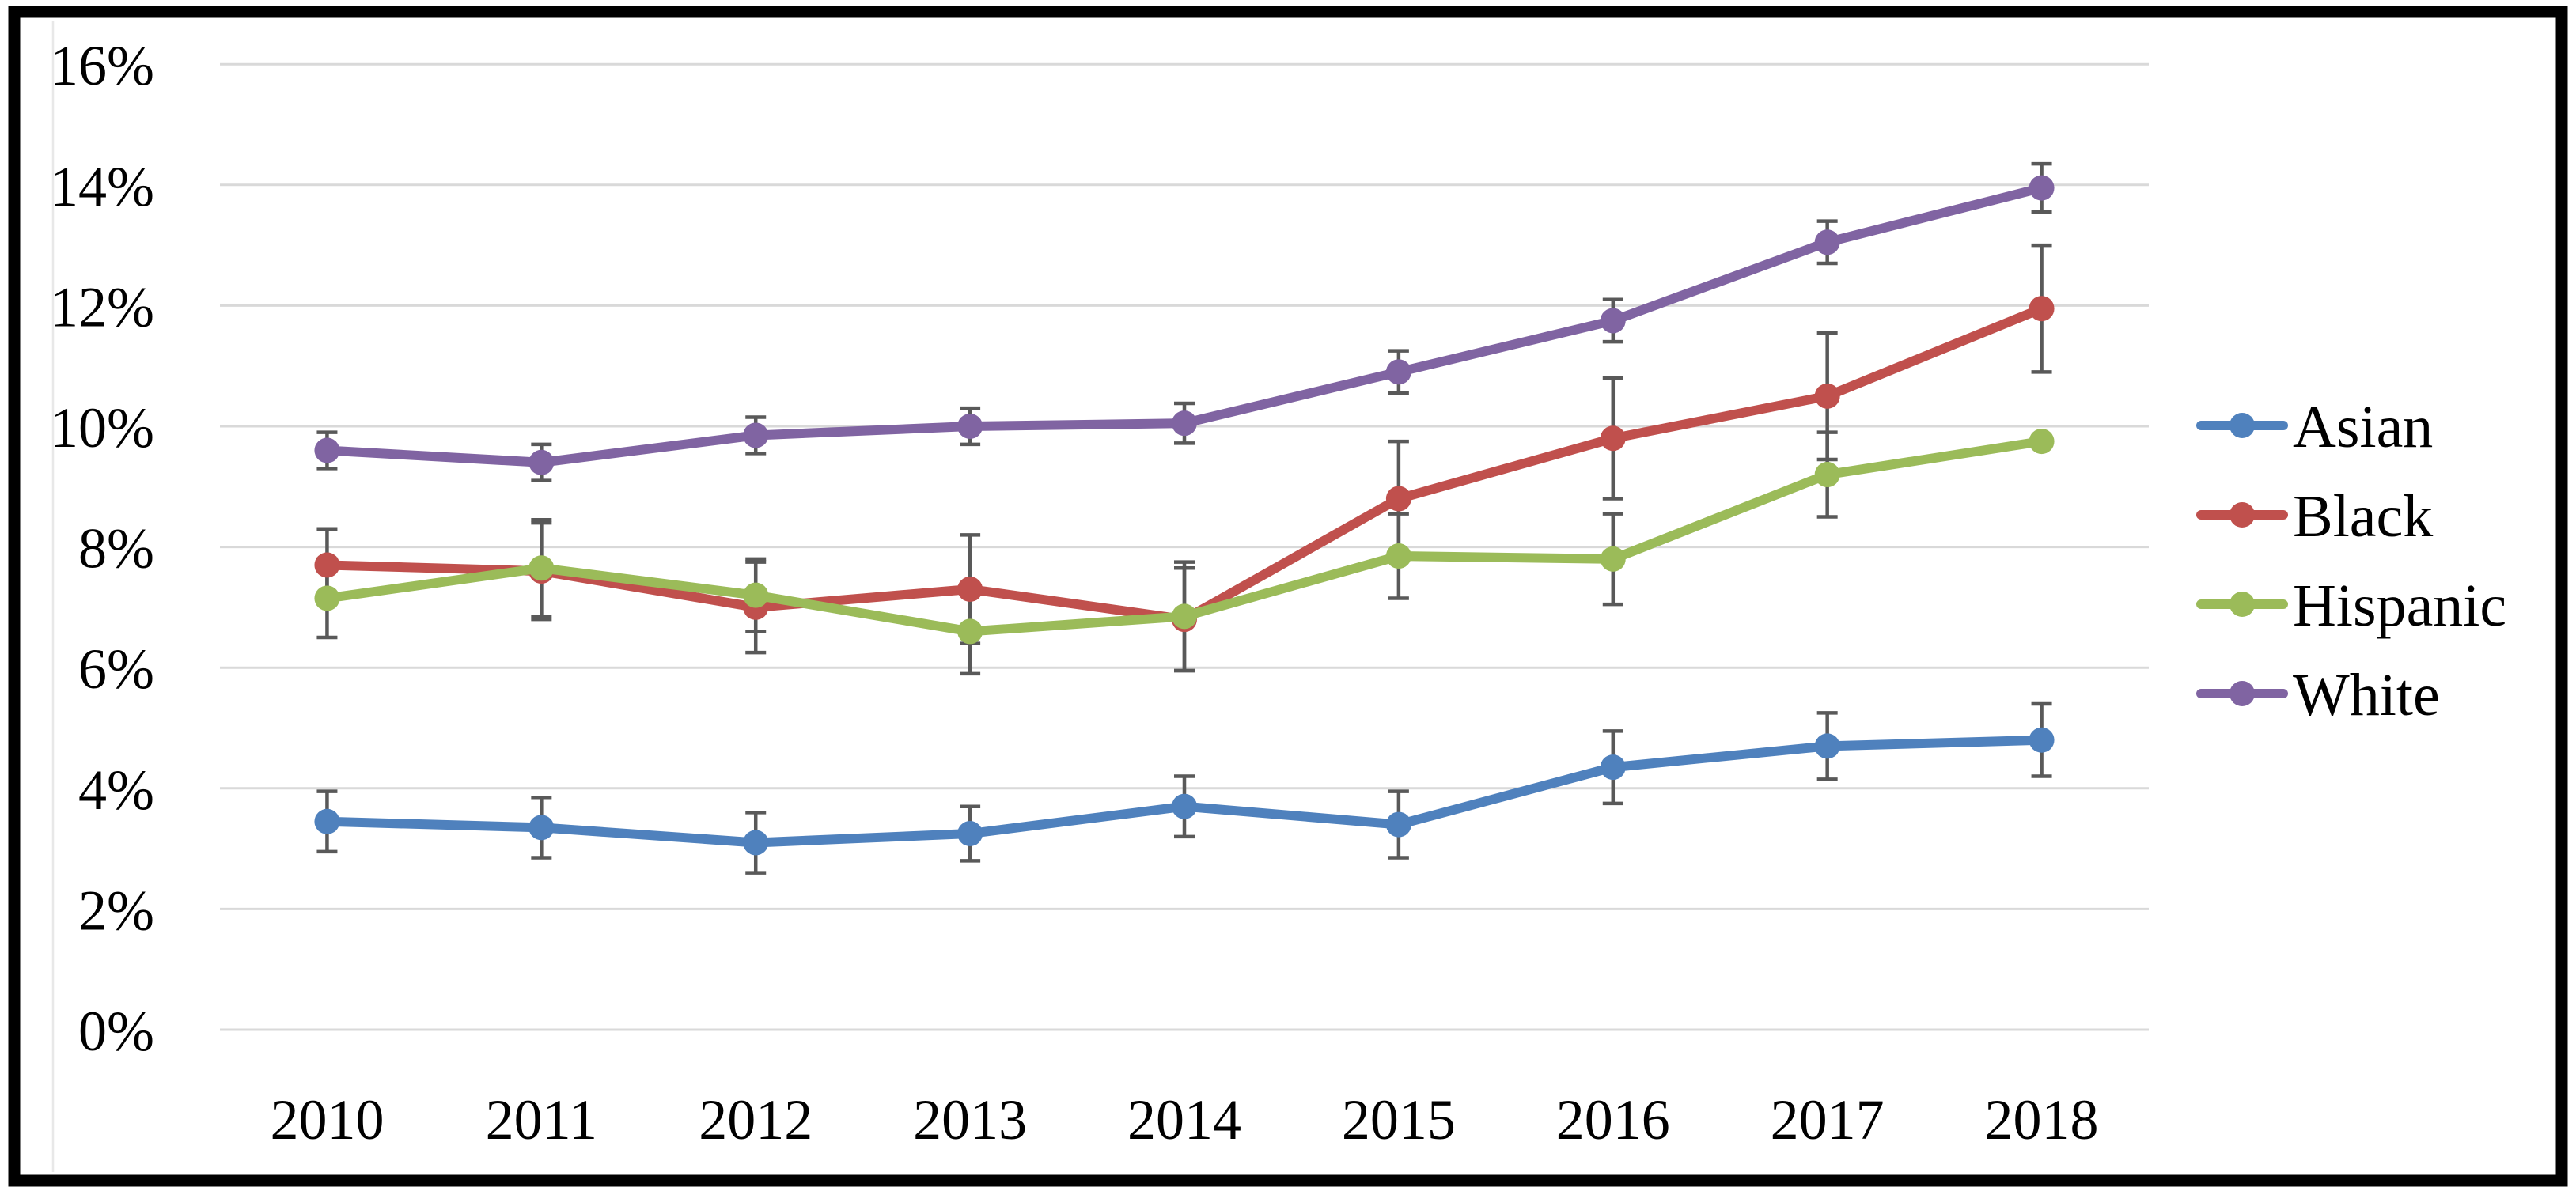  Describe the element at coordinates (2399, 606) in the screenshot. I see `legend-item-hispanic-label: Hispanic` at that location.